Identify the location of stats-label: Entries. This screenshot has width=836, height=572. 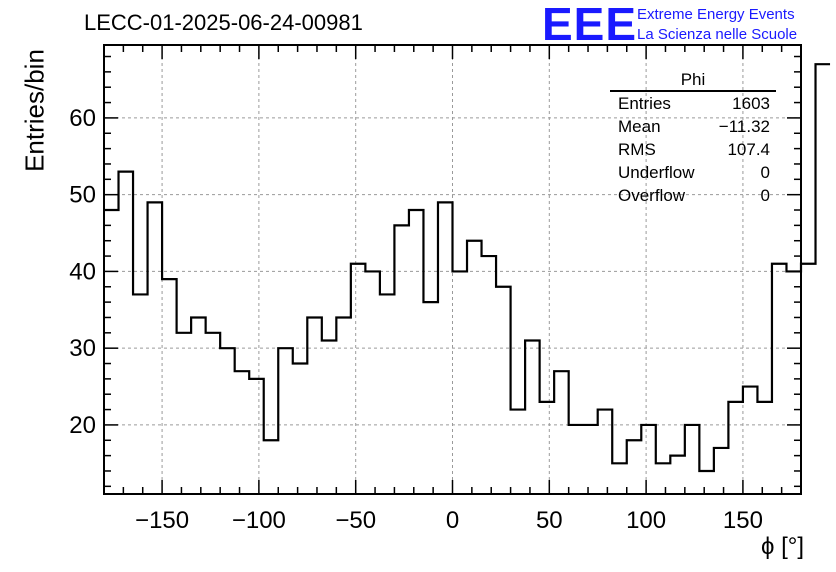
(644, 103).